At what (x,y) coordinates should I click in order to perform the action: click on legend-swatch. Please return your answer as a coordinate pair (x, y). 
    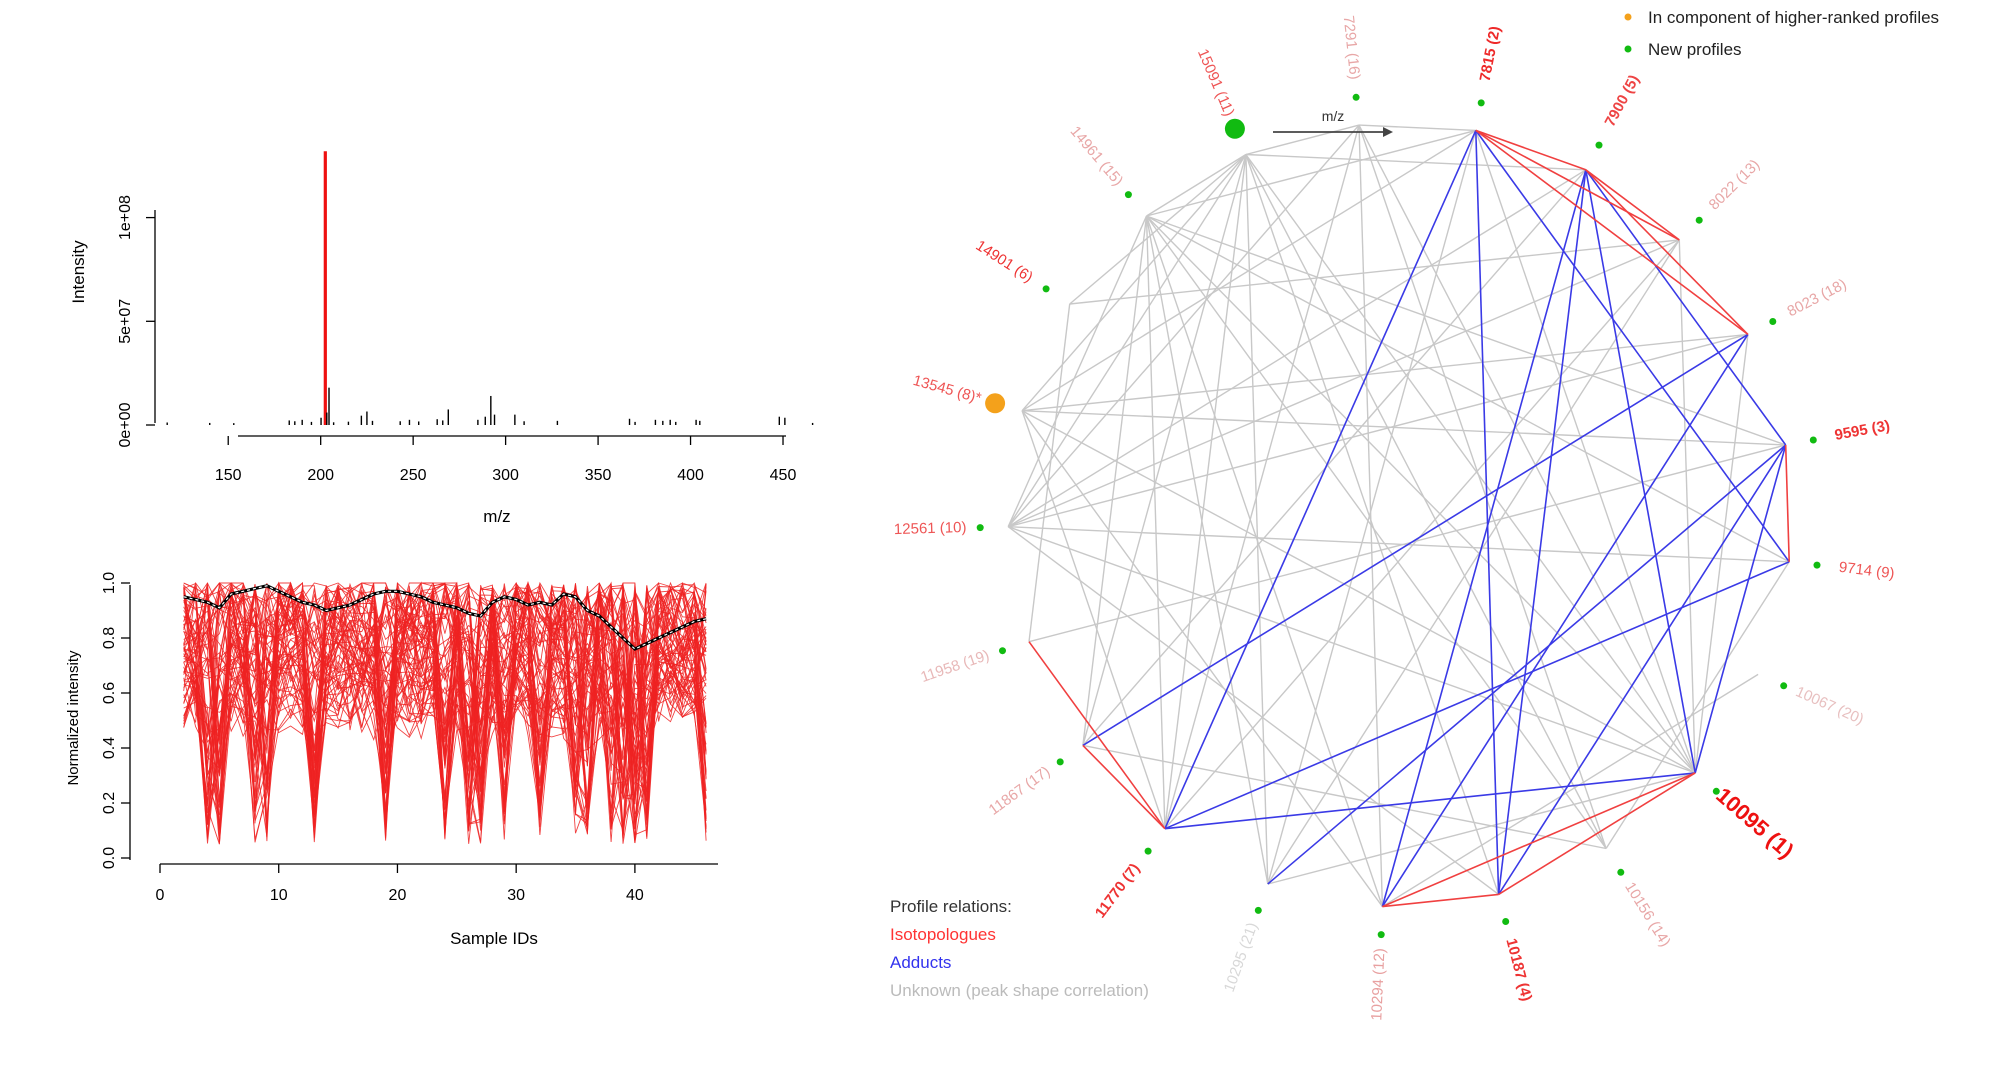
    Looking at the image, I should click on (1628, 17).